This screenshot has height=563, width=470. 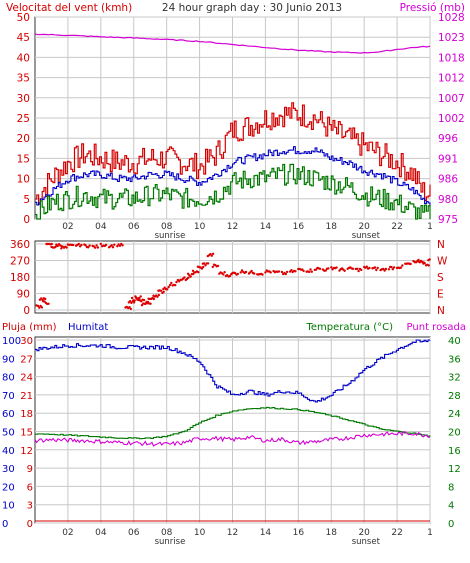 I want to click on temperature-tick-label: 16, so click(x=454, y=451).